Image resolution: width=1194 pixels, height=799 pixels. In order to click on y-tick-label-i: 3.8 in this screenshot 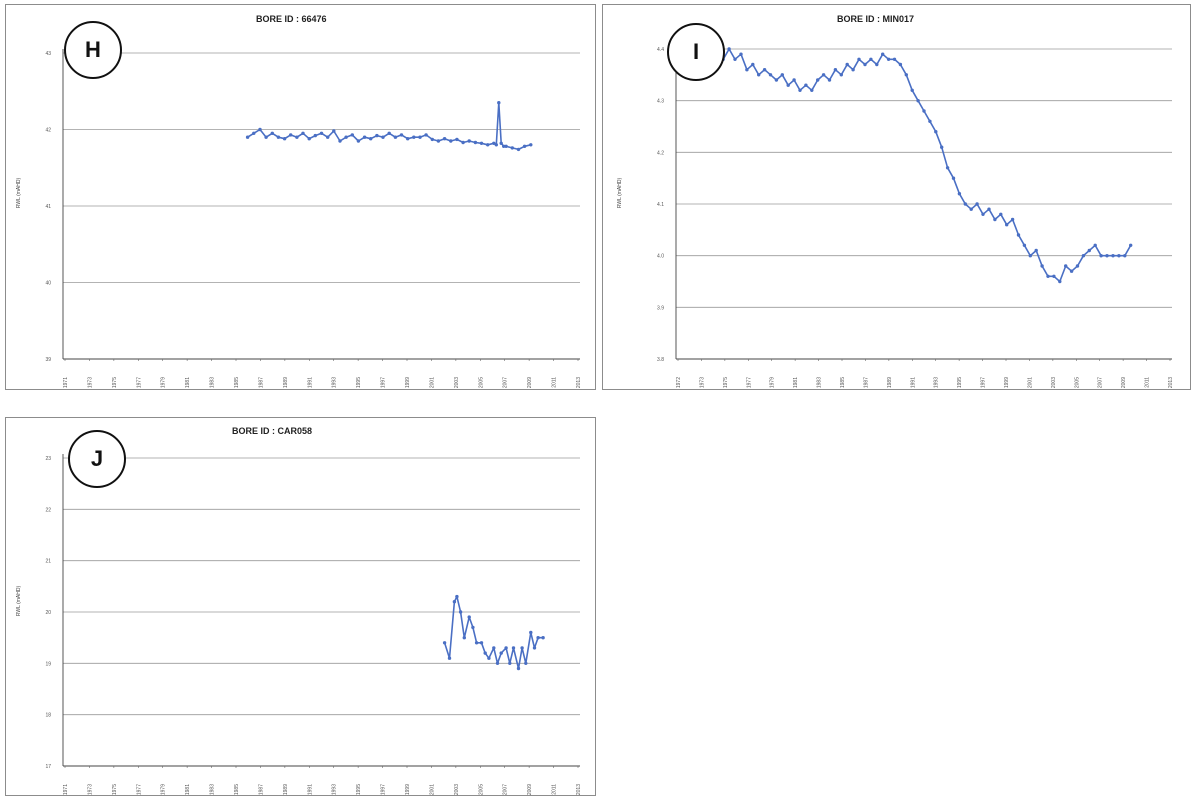, I will do `click(660, 360)`.